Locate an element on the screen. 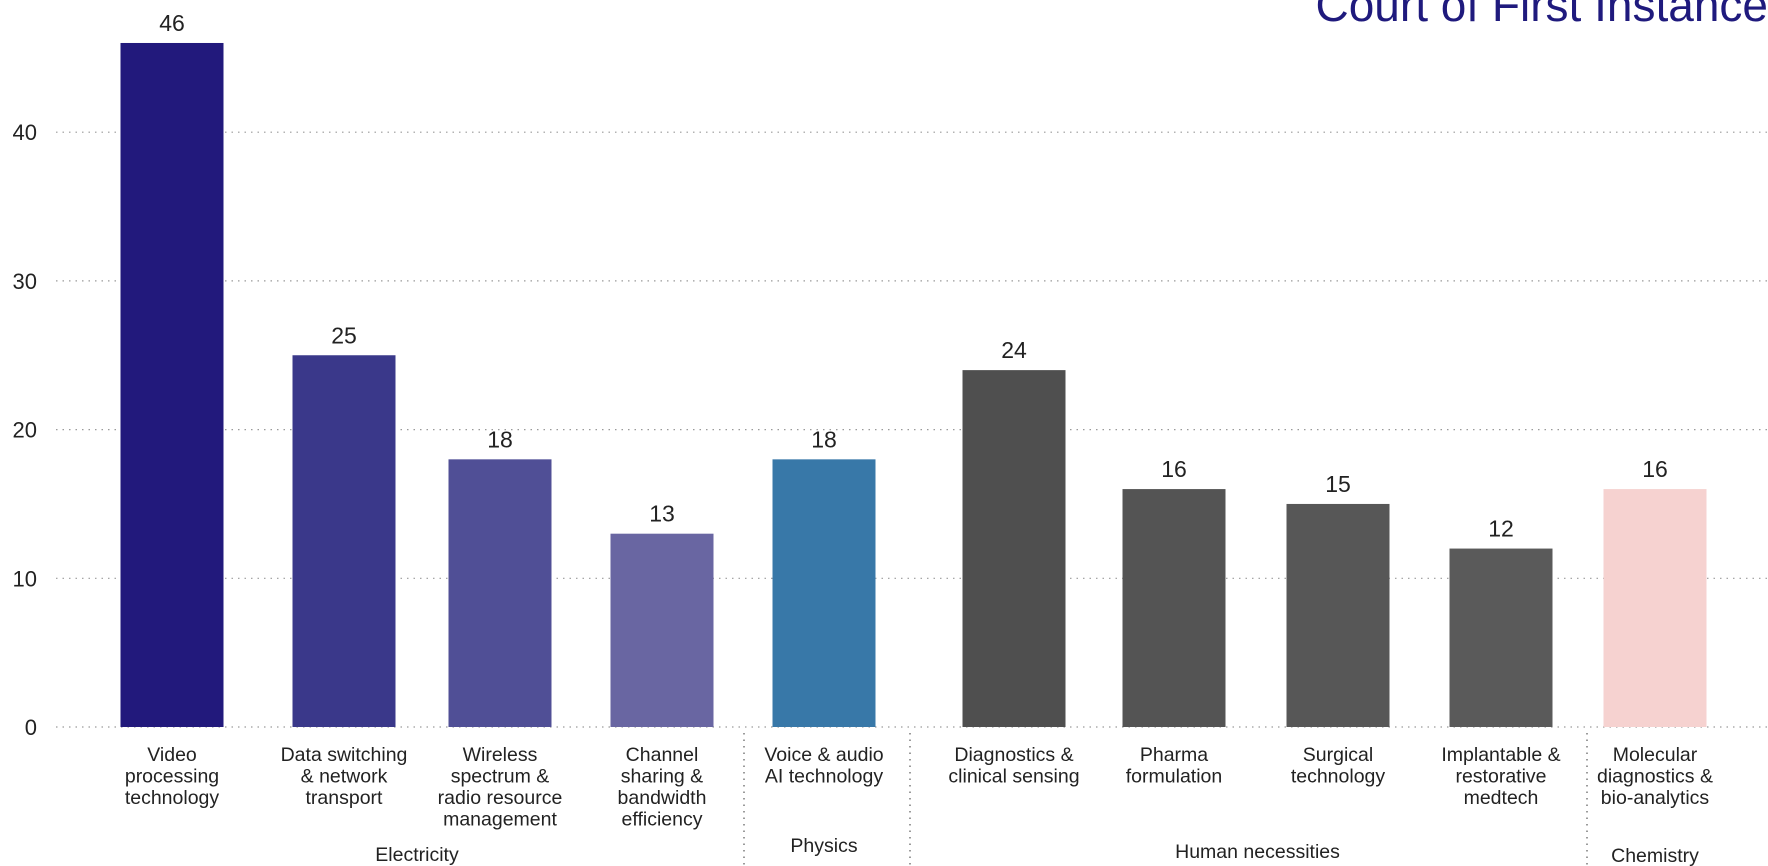  bar-value-label: 15 is located at coordinates (1338, 484).